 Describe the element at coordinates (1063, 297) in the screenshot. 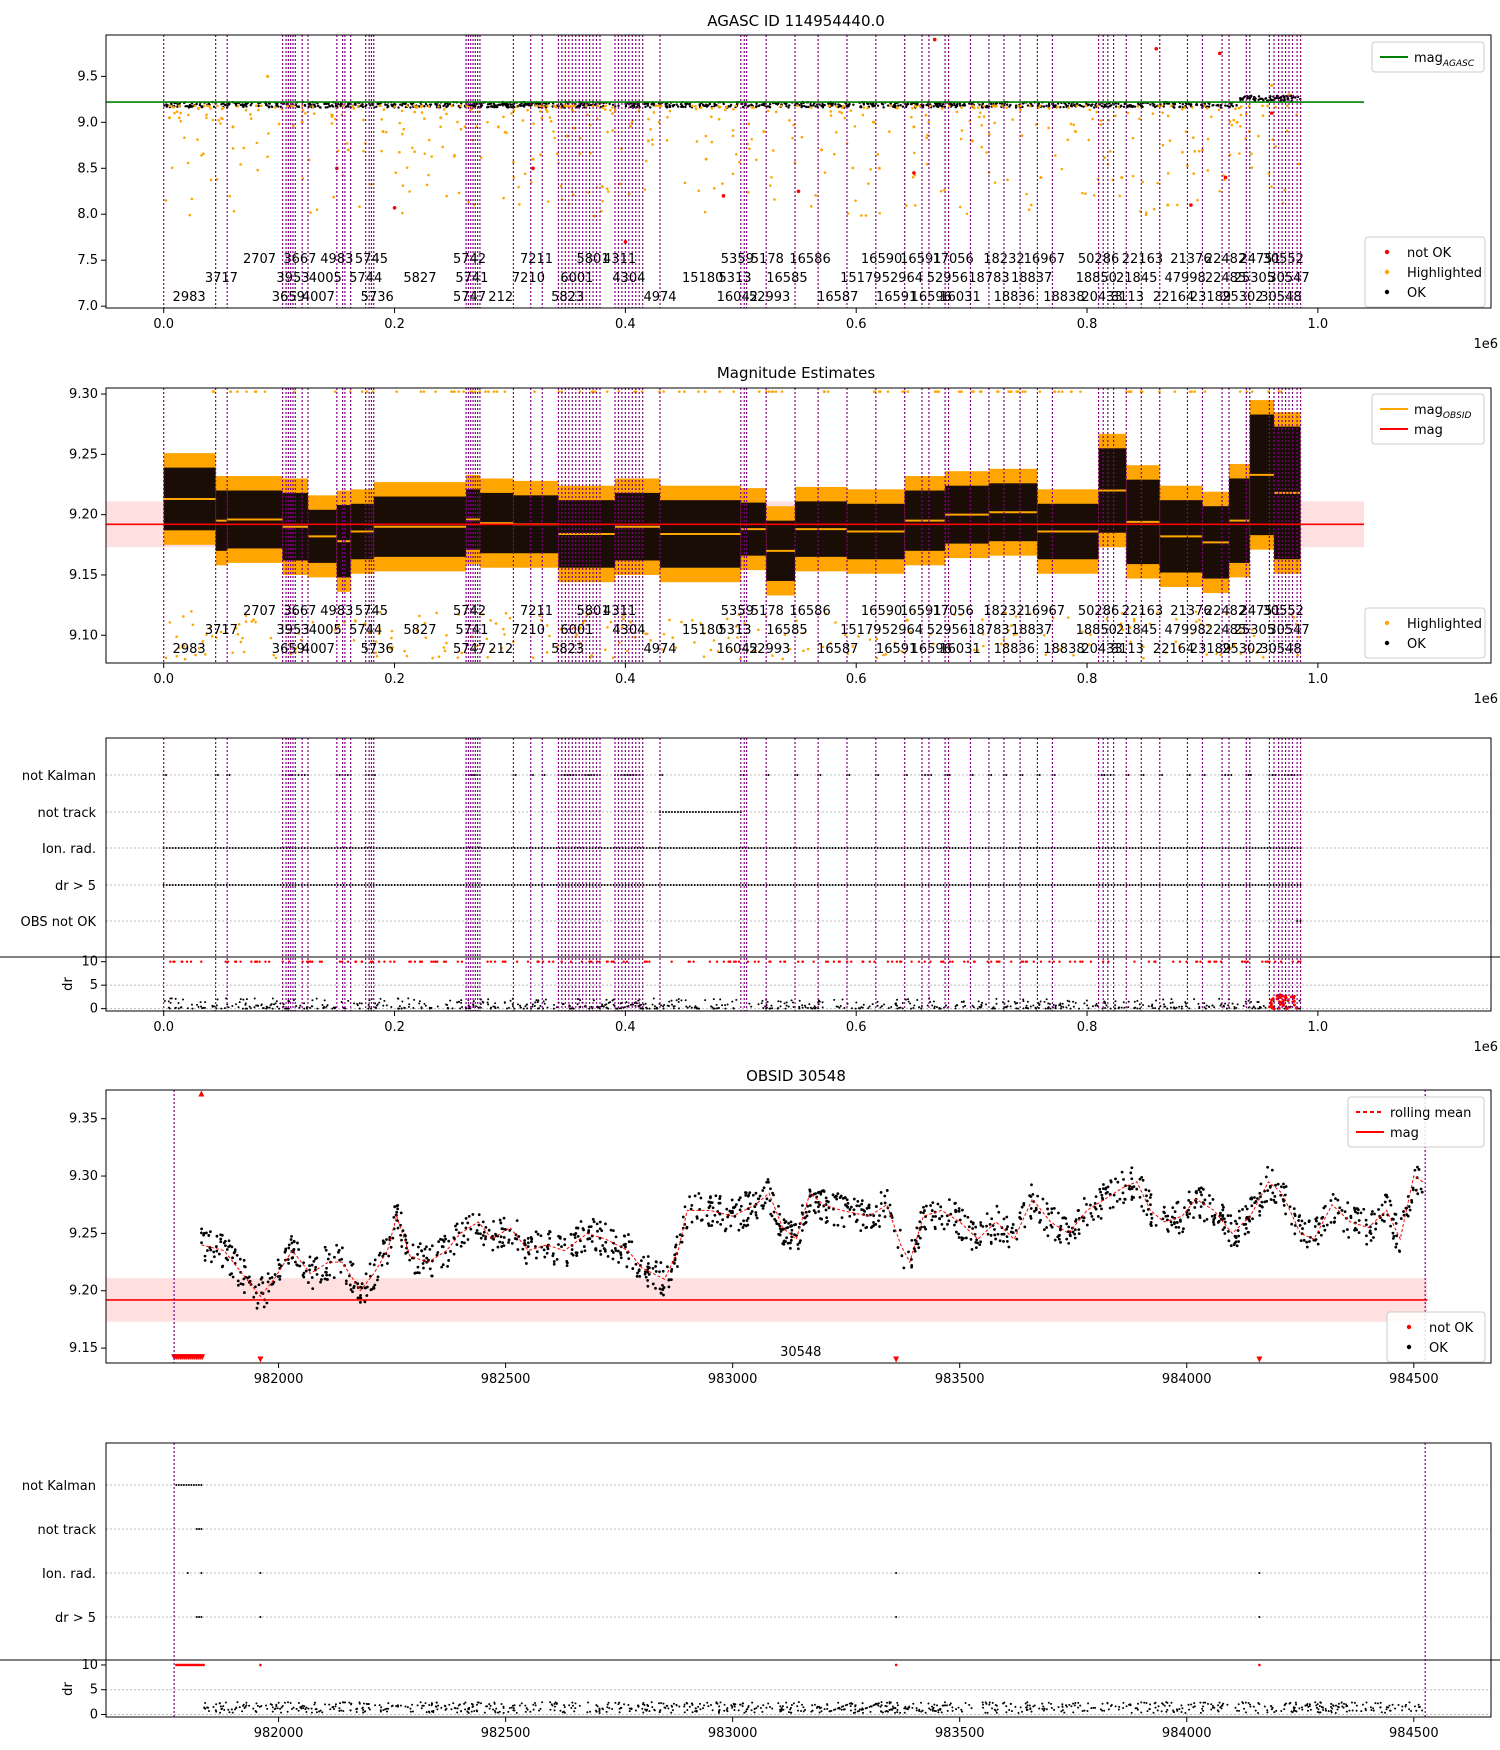

I see `obsid-label: 18838` at that location.